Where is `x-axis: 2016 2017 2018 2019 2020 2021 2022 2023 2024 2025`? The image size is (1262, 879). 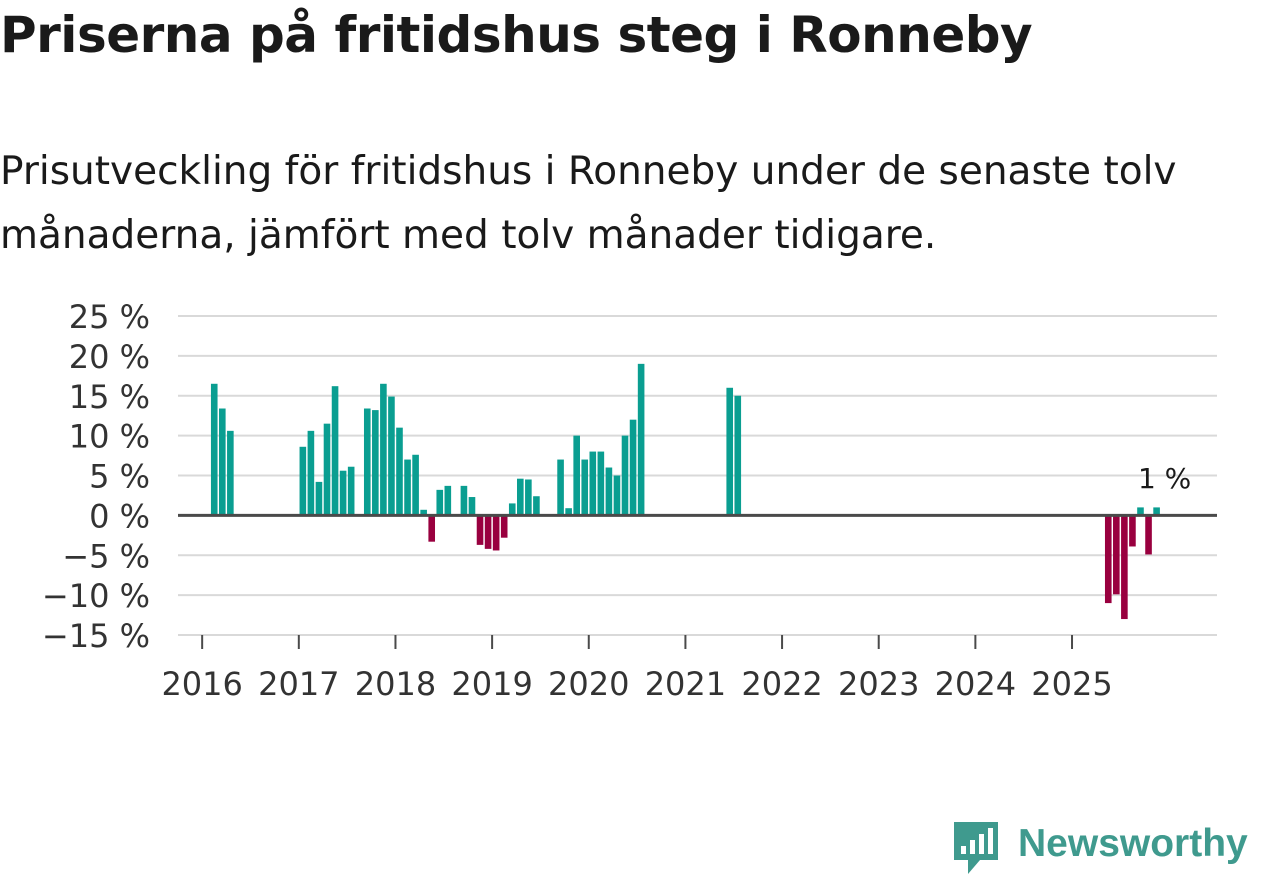
x-axis: 2016 2017 2018 2019 2020 2021 2022 2023 2024 2025 is located at coordinates (637, 669).